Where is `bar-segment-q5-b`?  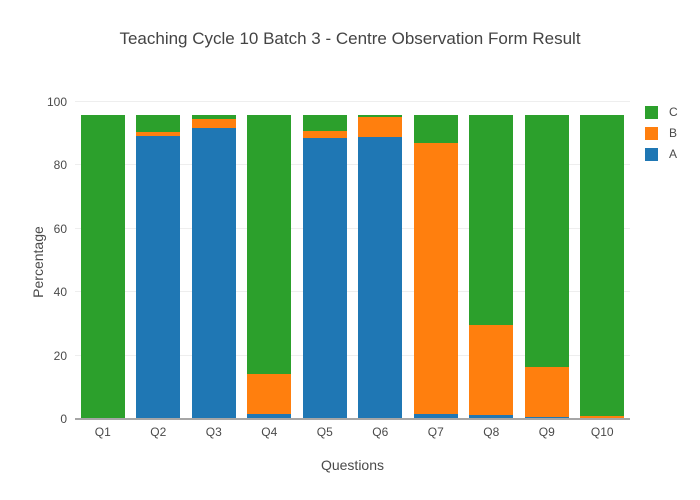
bar-segment-q5-b is located at coordinates (324, 134).